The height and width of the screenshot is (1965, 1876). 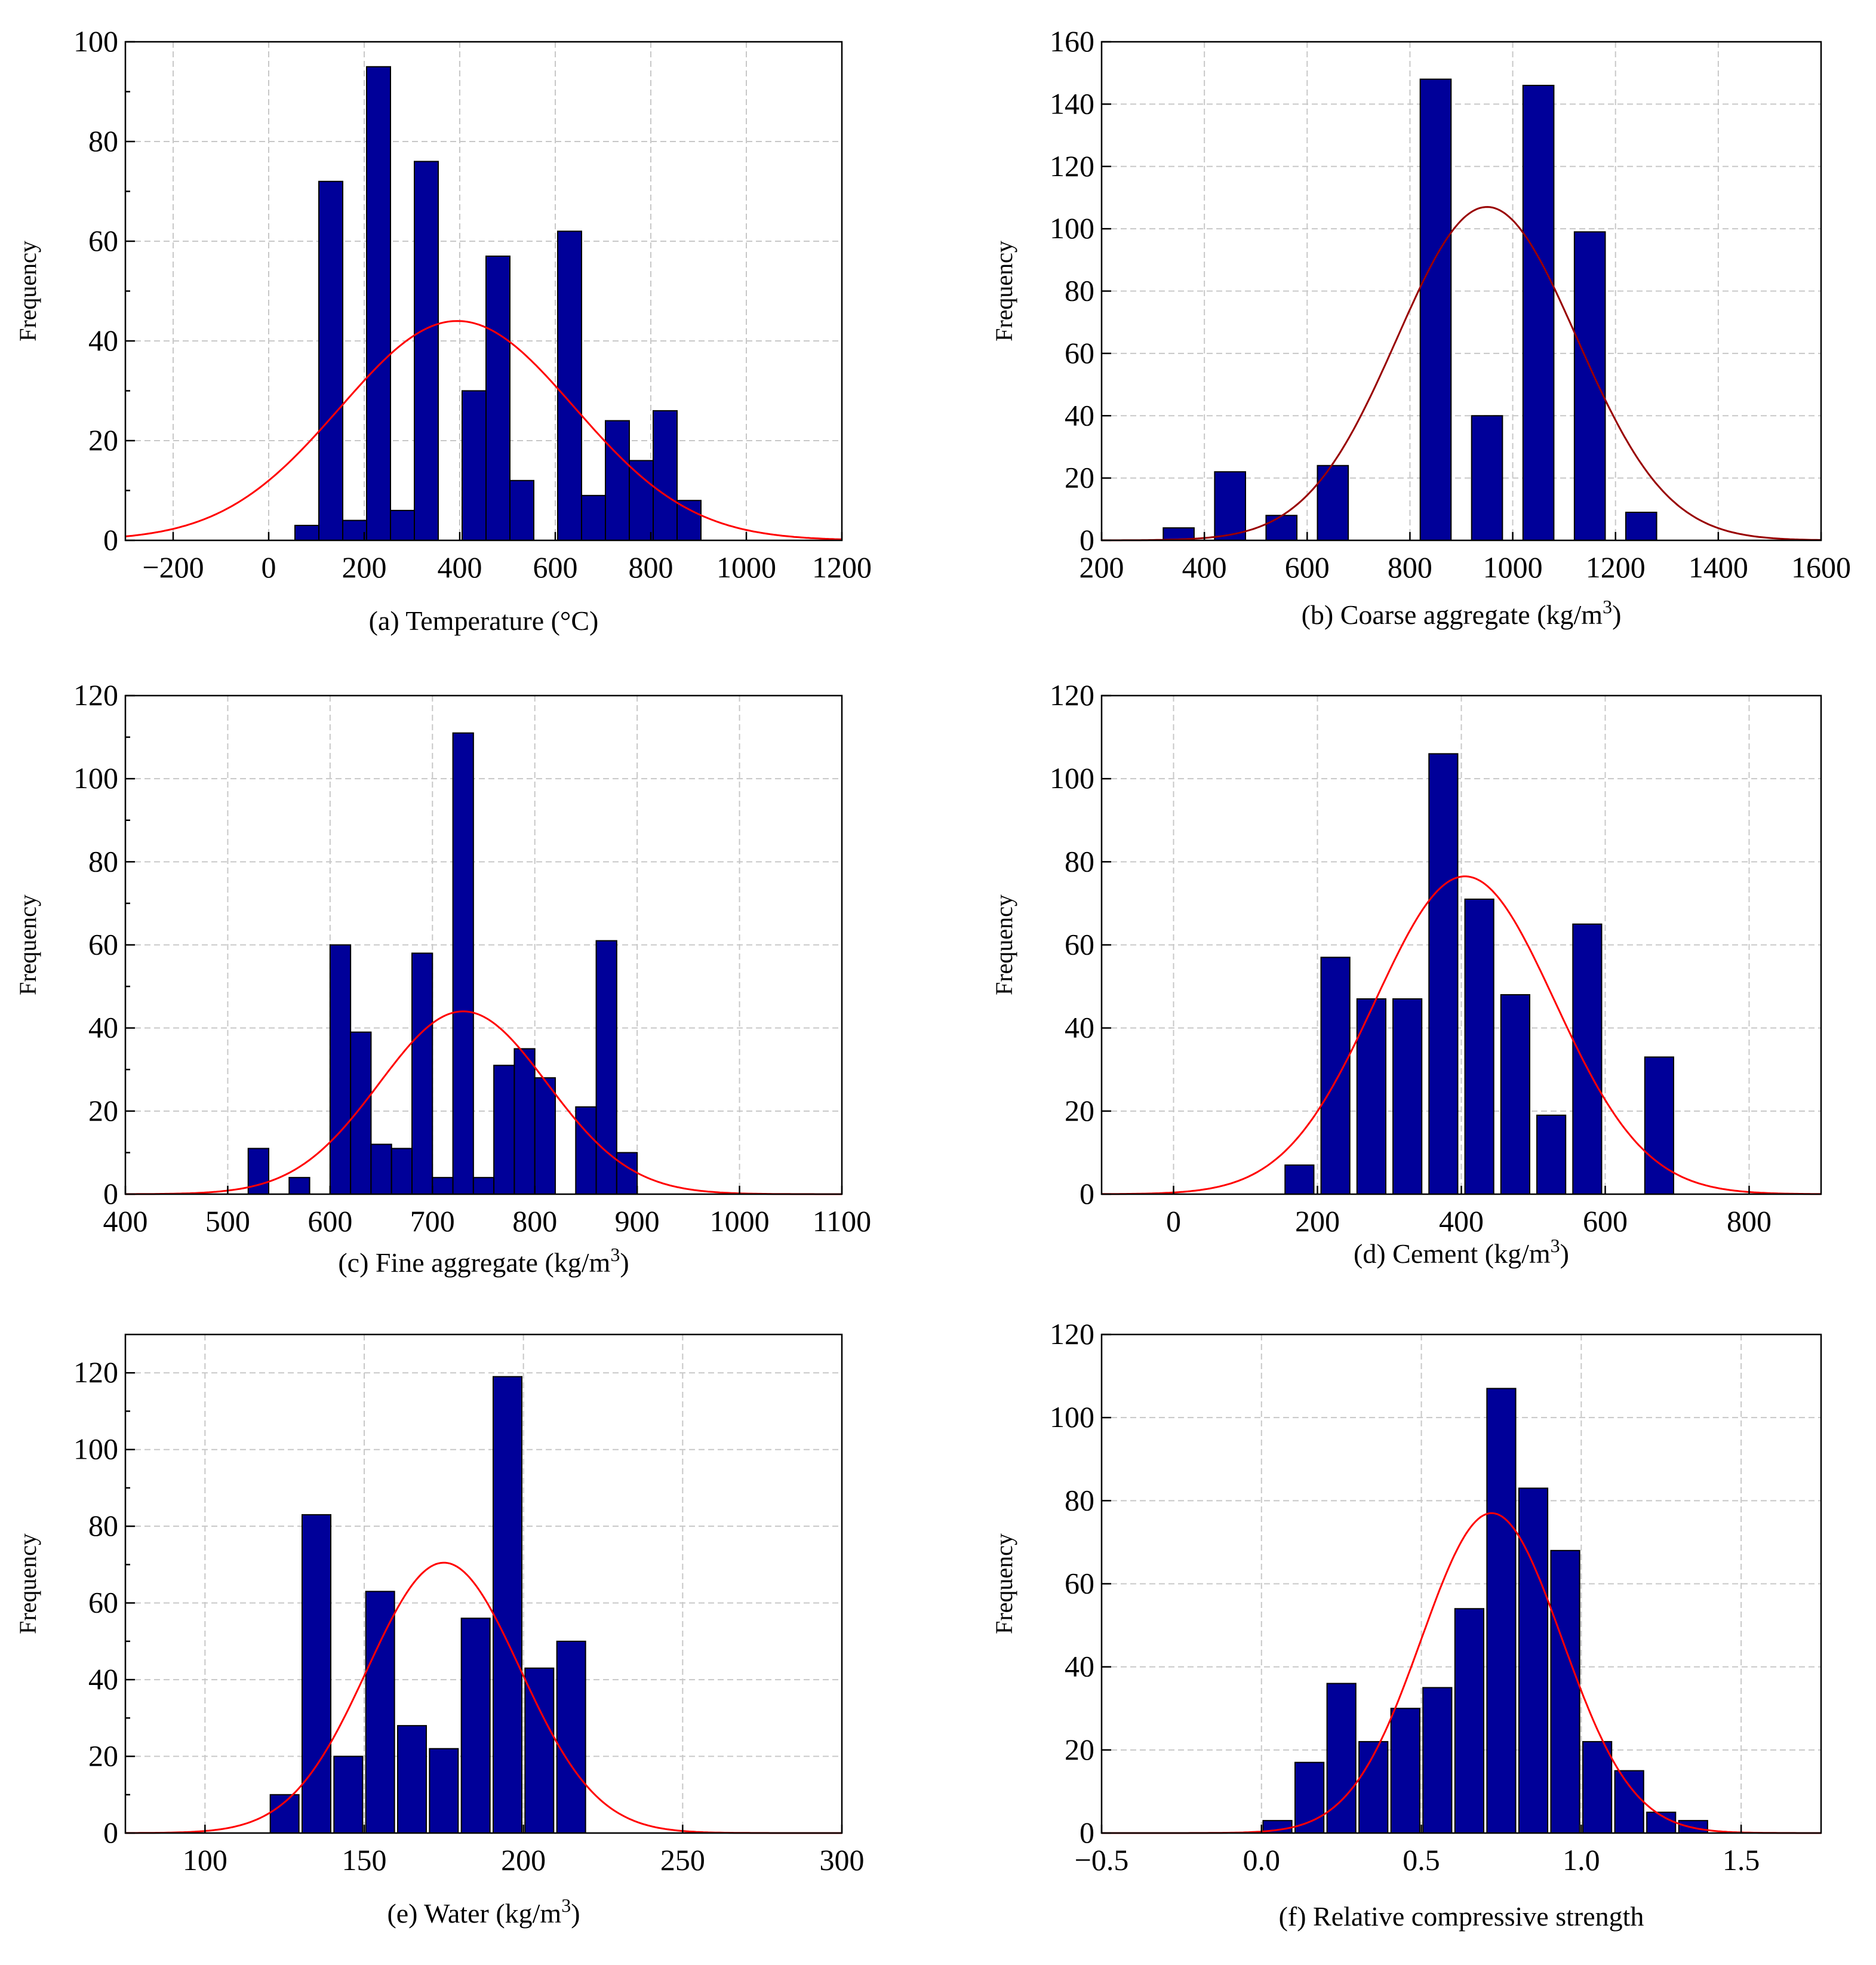 I want to click on x-tick-label: 300, so click(x=842, y=1860).